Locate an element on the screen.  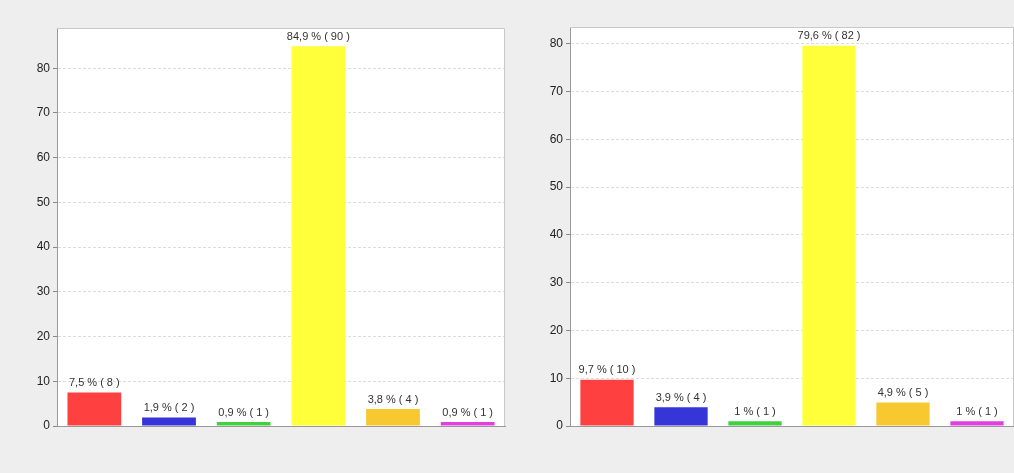
data-label: 7,5 % ( 8 ) is located at coordinates (94, 381).